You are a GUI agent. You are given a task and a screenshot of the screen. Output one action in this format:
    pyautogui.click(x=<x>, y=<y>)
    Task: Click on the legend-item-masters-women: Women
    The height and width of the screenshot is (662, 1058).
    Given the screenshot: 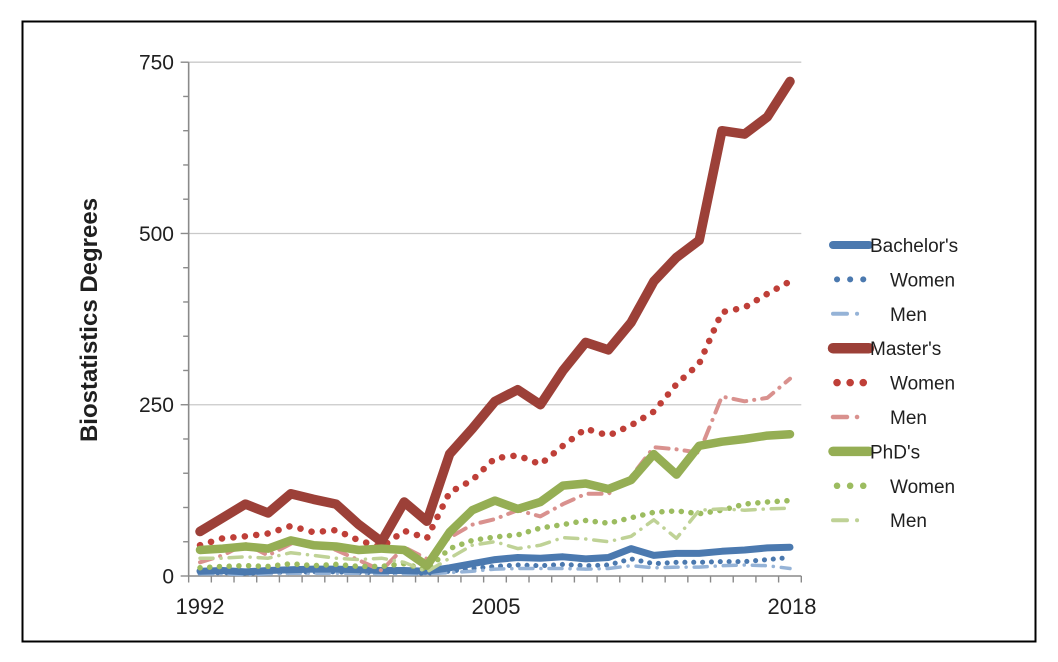 What is the action you would take?
    pyautogui.click(x=894, y=384)
    